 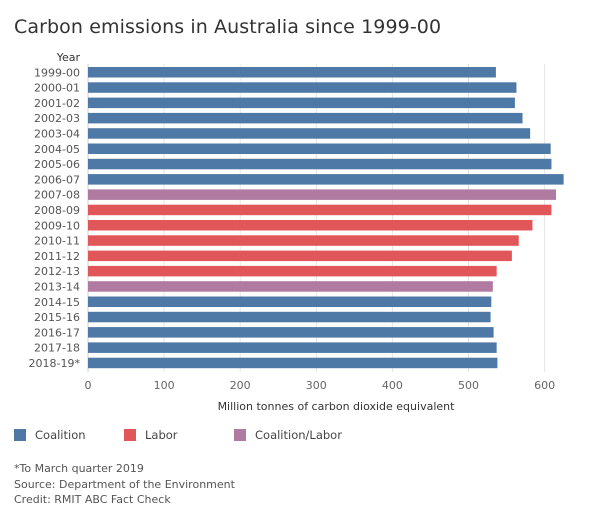 What do you see at coordinates (57, 332) in the screenshot?
I see `y-tick-label-2016-17: 2016-17` at bounding box center [57, 332].